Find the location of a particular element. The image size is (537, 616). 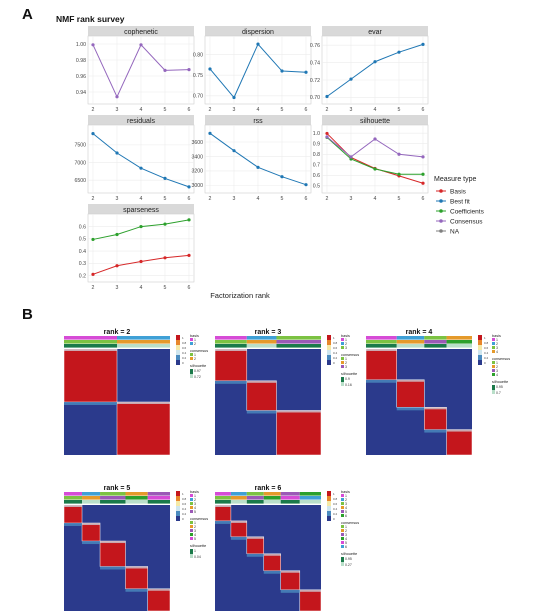

x-tick-label: 6 is located at coordinates (423, 199).